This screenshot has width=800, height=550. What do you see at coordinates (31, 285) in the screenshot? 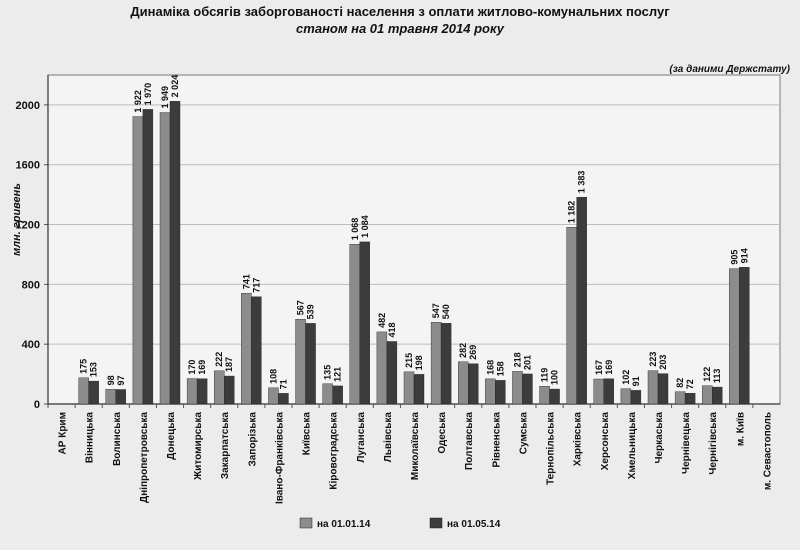
I see `y-tick-label: 800` at bounding box center [31, 285].